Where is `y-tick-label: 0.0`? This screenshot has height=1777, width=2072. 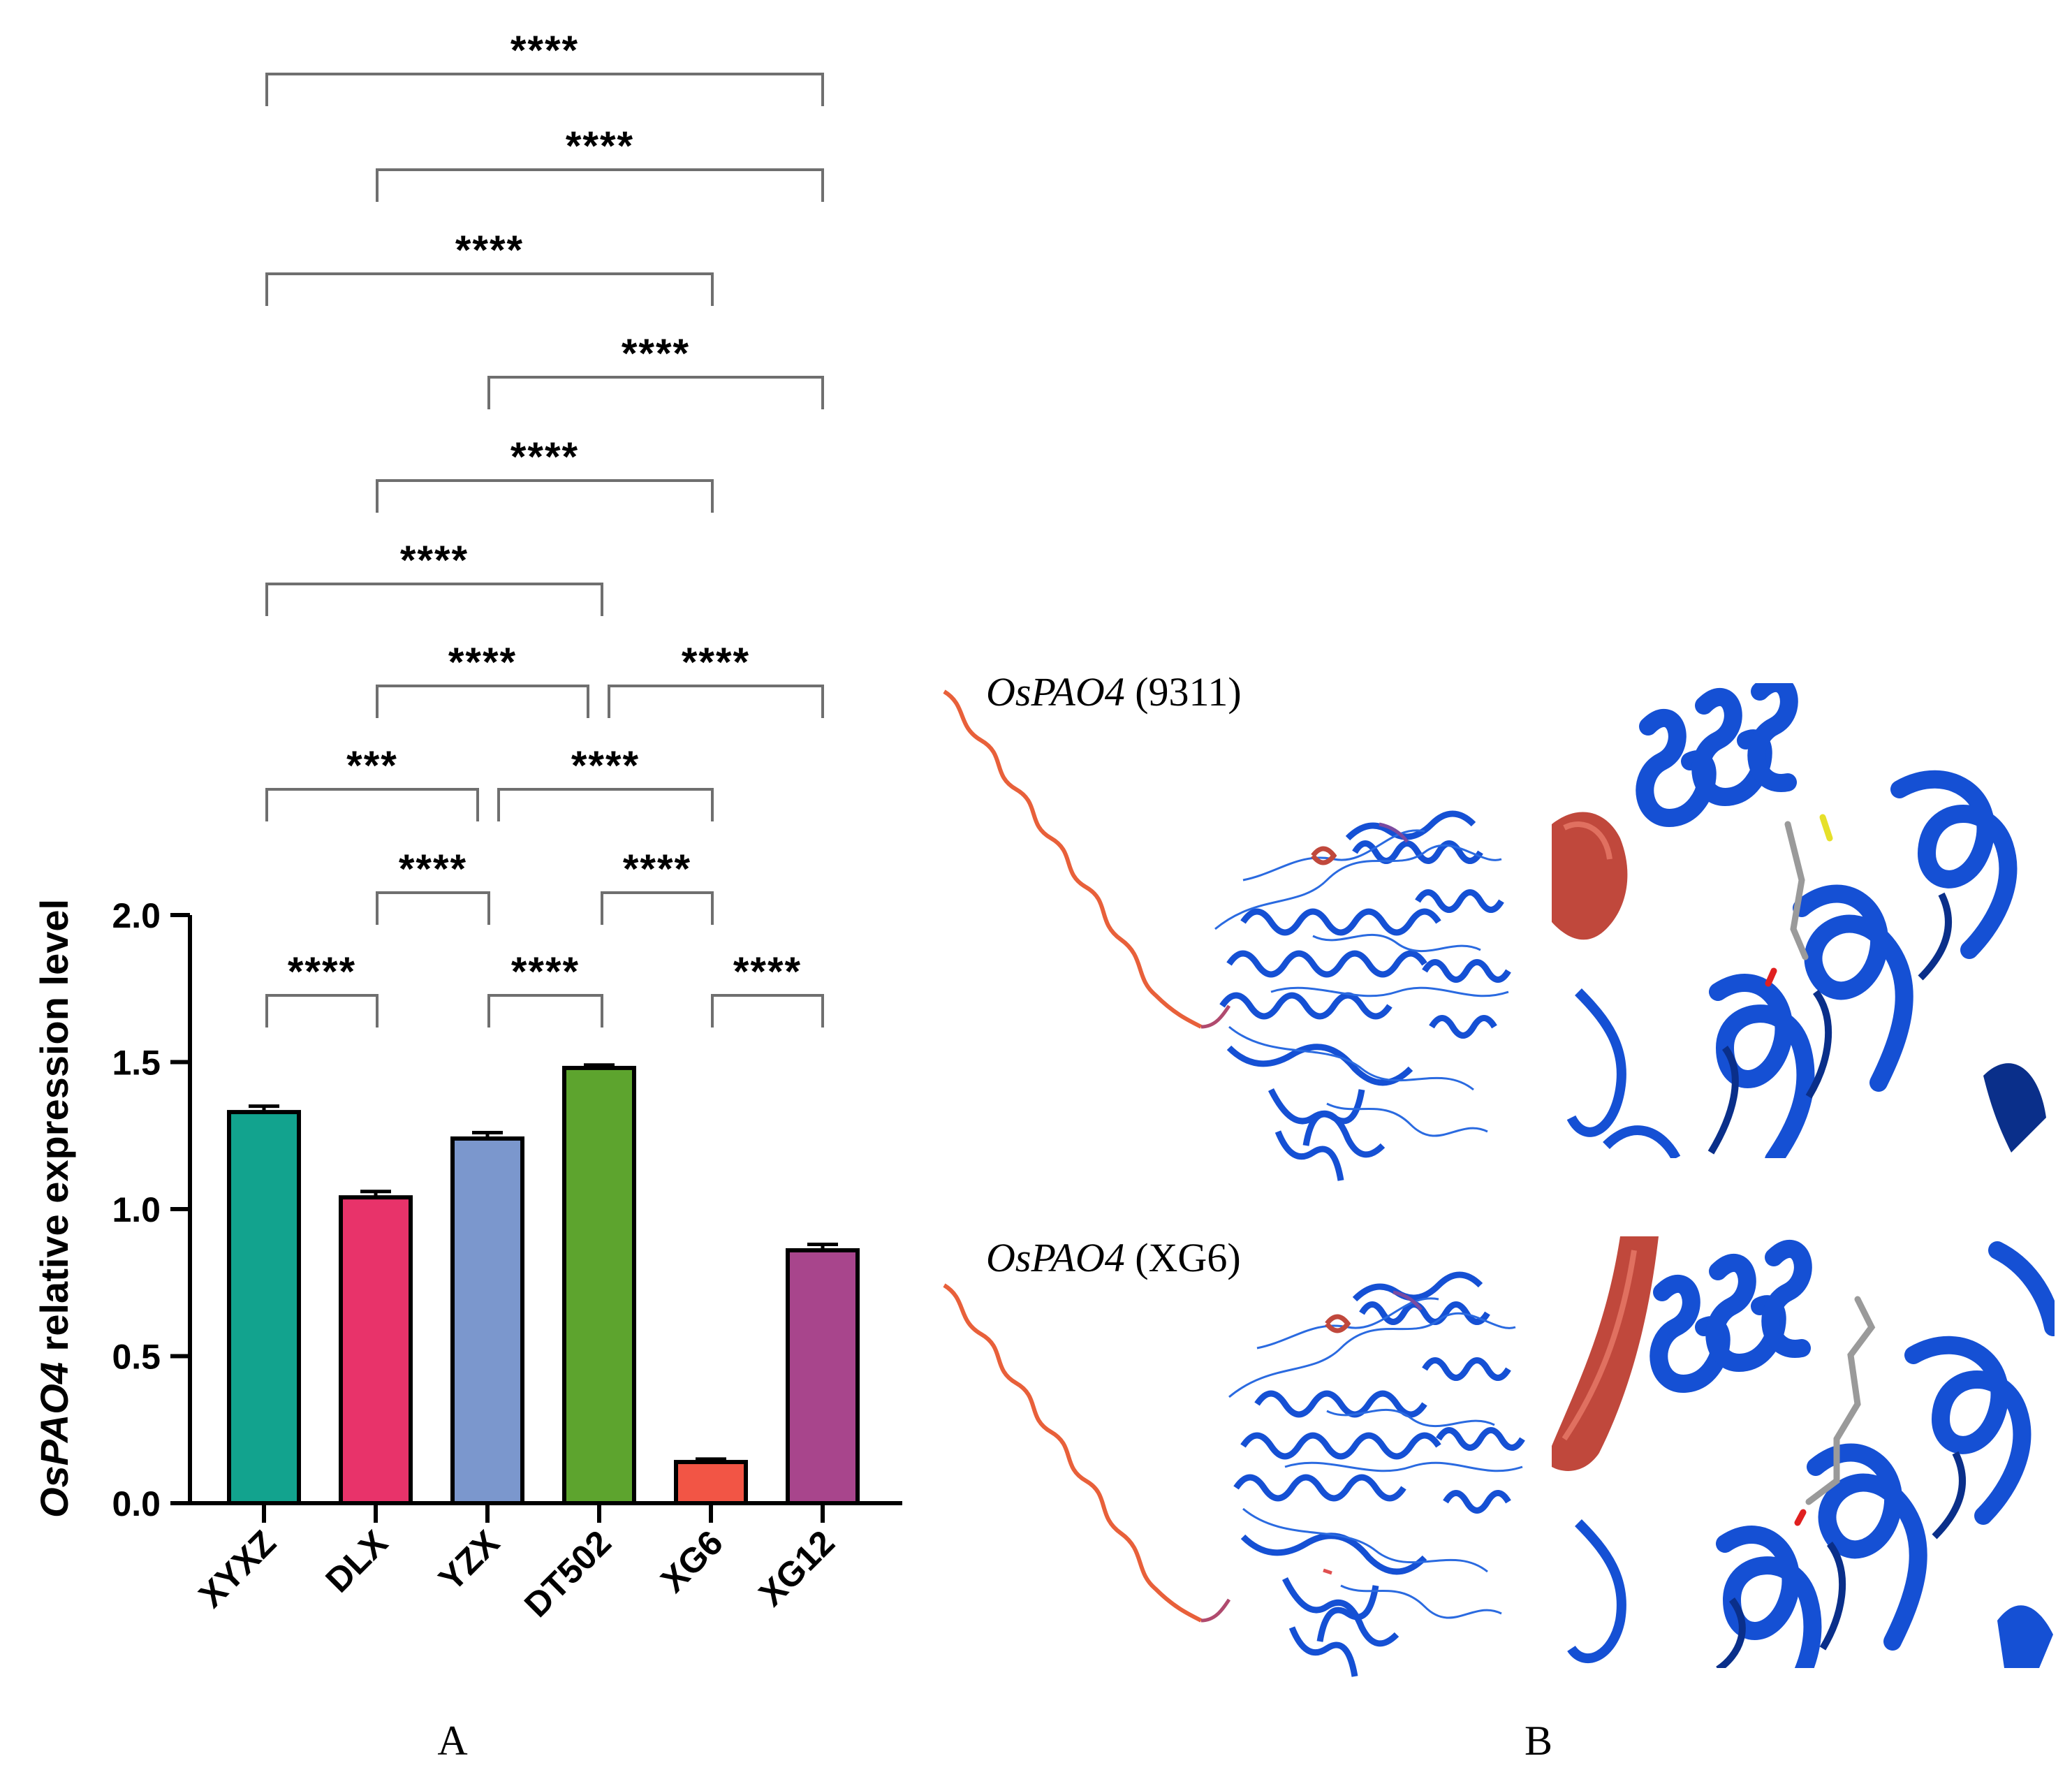 y-tick-label: 0.0 is located at coordinates (136, 1503).